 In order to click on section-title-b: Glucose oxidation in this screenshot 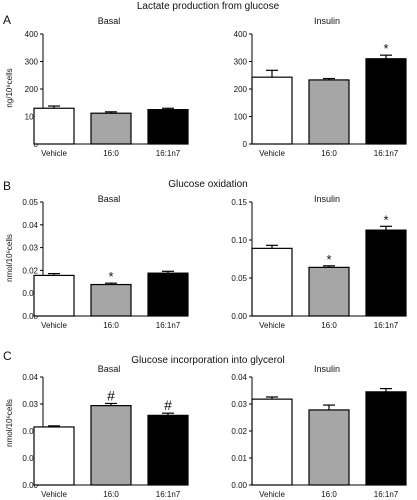, I will do `click(208, 184)`.